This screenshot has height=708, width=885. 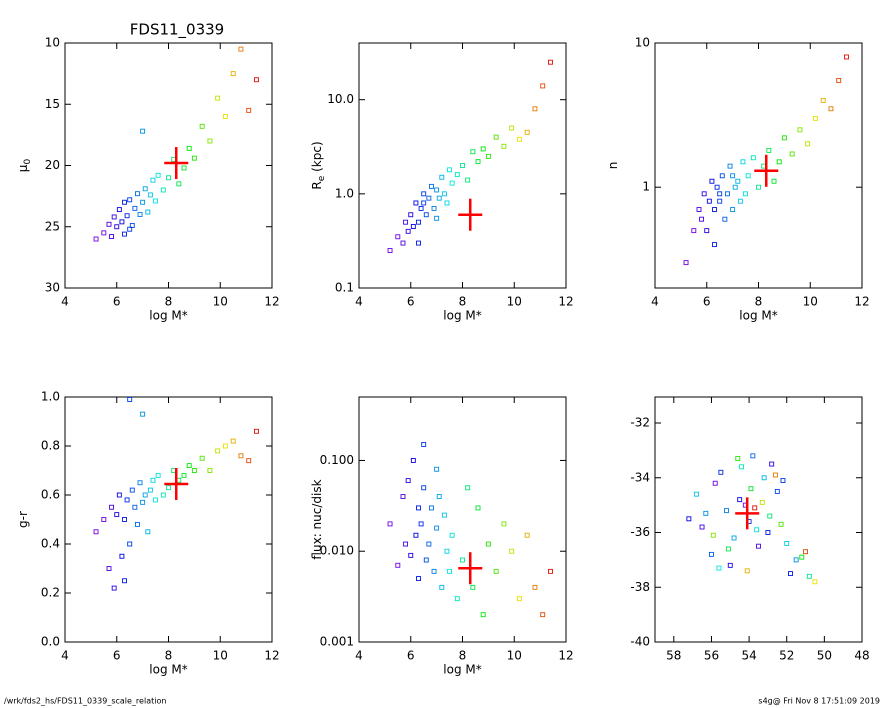 What do you see at coordinates (28, 162) in the screenshot?
I see `y-axis-label-part: 0` at bounding box center [28, 162].